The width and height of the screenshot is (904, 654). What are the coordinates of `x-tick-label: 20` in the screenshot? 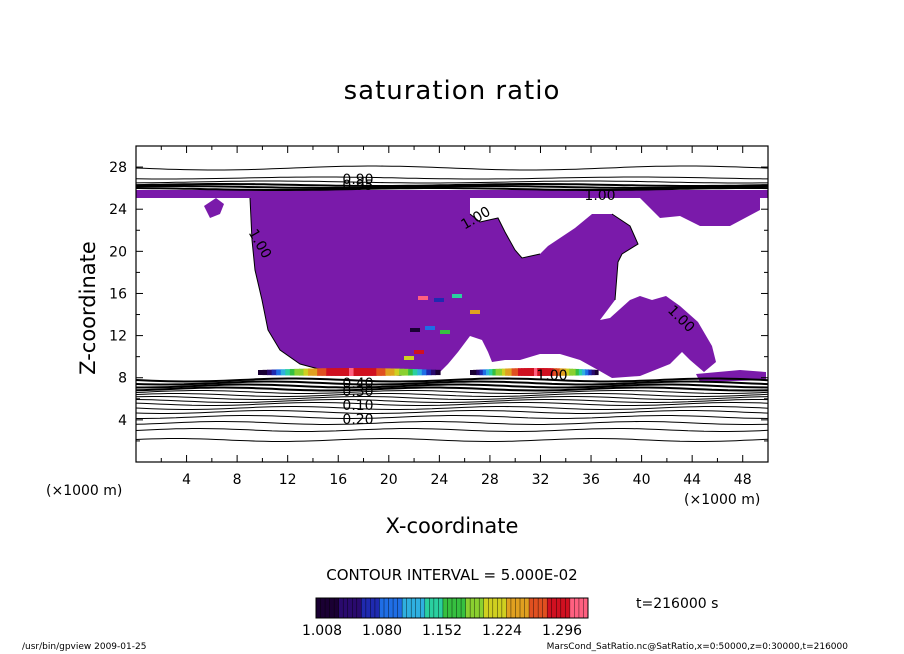 It's located at (389, 480).